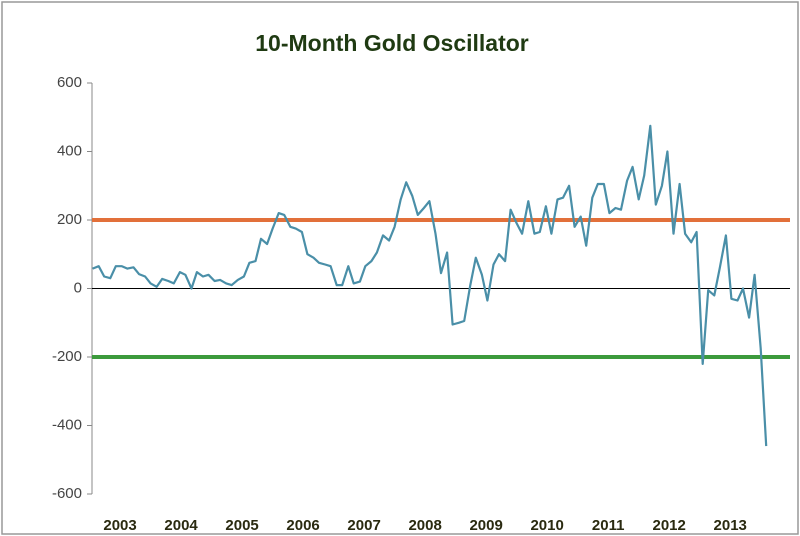  Describe the element at coordinates (69, 150) in the screenshot. I see `y-tick-label: 400` at that location.